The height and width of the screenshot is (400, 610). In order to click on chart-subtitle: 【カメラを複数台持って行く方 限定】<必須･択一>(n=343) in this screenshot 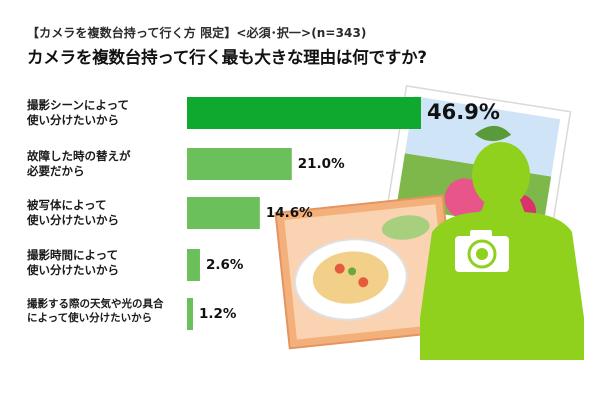, I will do `click(197, 33)`.